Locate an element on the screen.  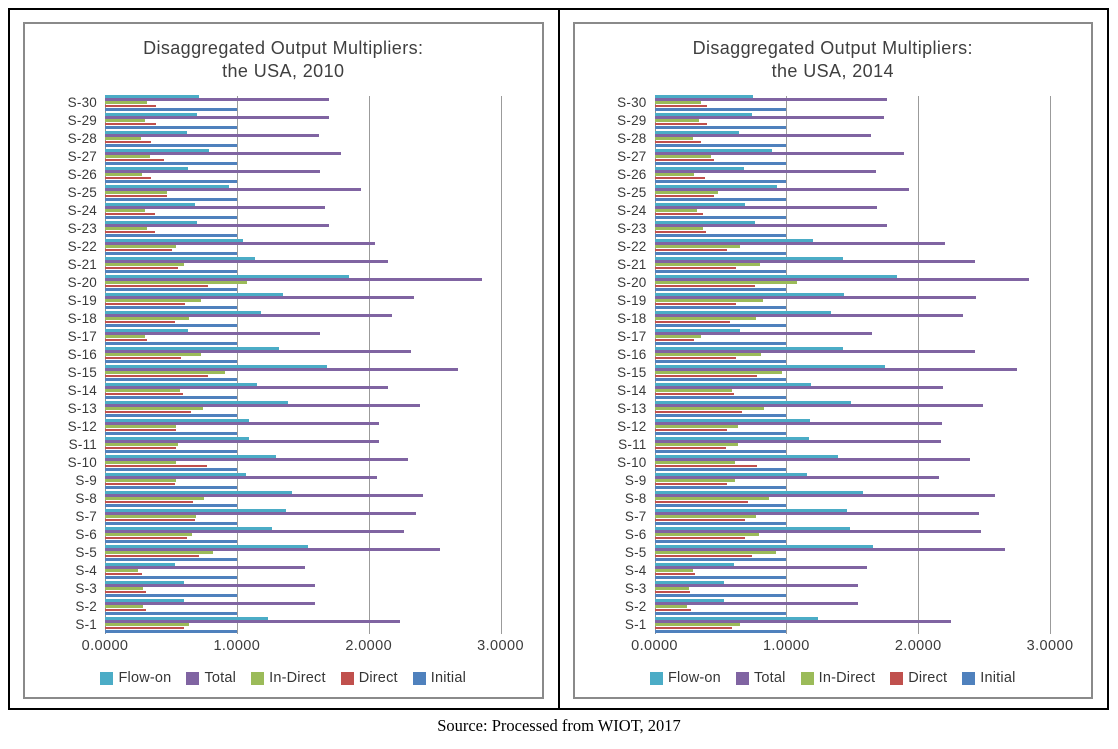
category-label-s-2: S-2 is located at coordinates (635, 607).